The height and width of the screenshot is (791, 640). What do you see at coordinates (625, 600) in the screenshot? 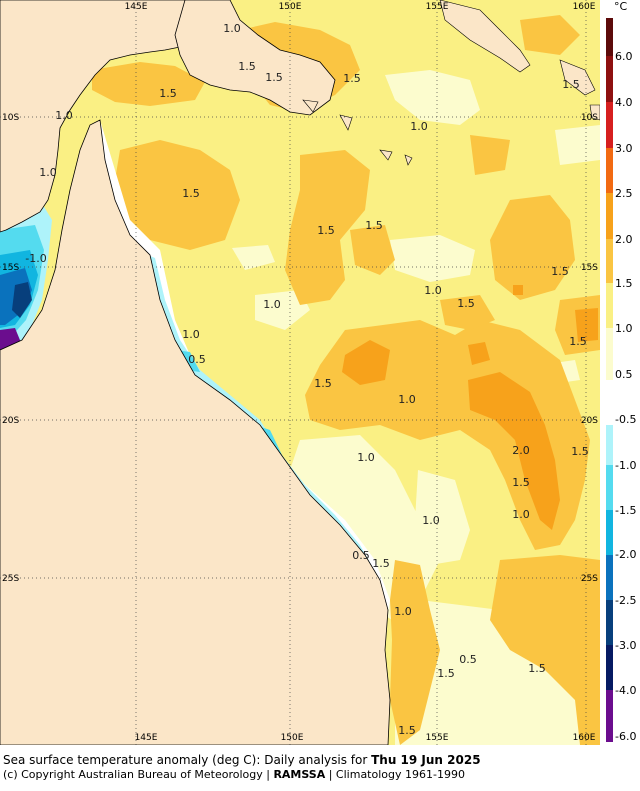
I see `legend-label: -2.5` at bounding box center [625, 600].